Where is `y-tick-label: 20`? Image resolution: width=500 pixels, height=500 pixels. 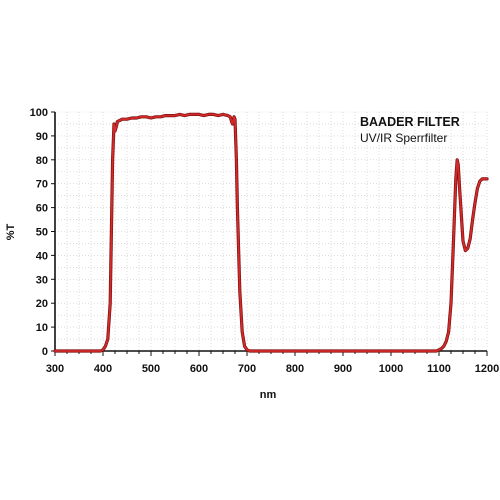
y-tick-label: 20 is located at coordinates (42, 304).